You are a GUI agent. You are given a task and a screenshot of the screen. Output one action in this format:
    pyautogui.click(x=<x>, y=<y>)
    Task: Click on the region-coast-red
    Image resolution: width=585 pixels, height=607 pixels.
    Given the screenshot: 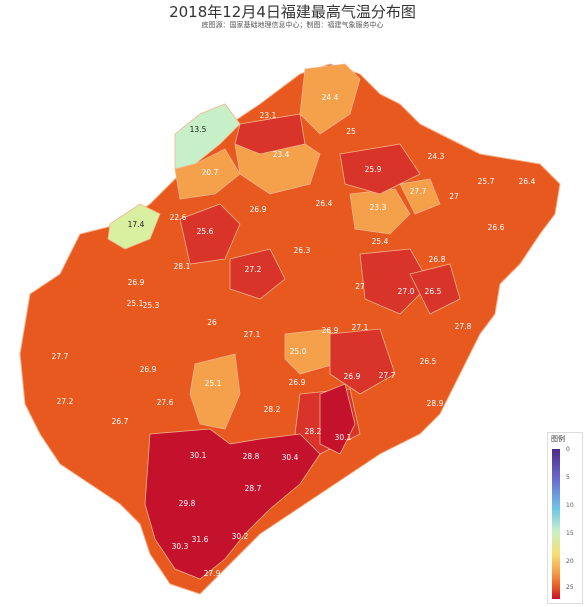 What is the action you would take?
    pyautogui.click(x=435, y=289)
    